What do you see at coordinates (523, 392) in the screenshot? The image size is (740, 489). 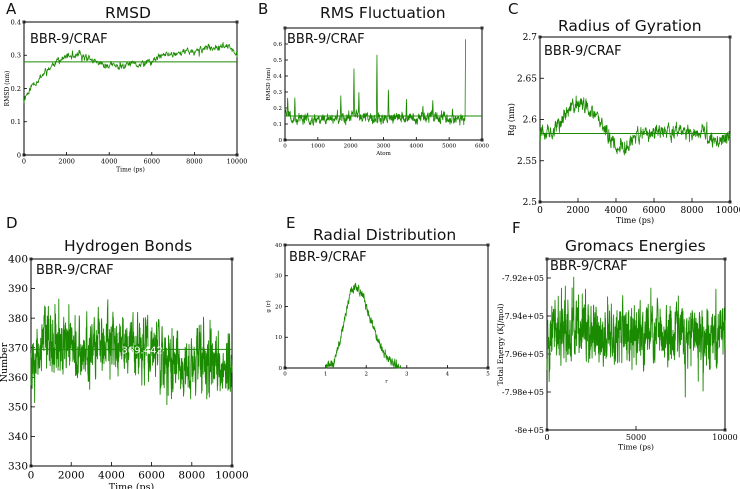 I see `y-tick-label: -7.98e+05` at bounding box center [523, 392].